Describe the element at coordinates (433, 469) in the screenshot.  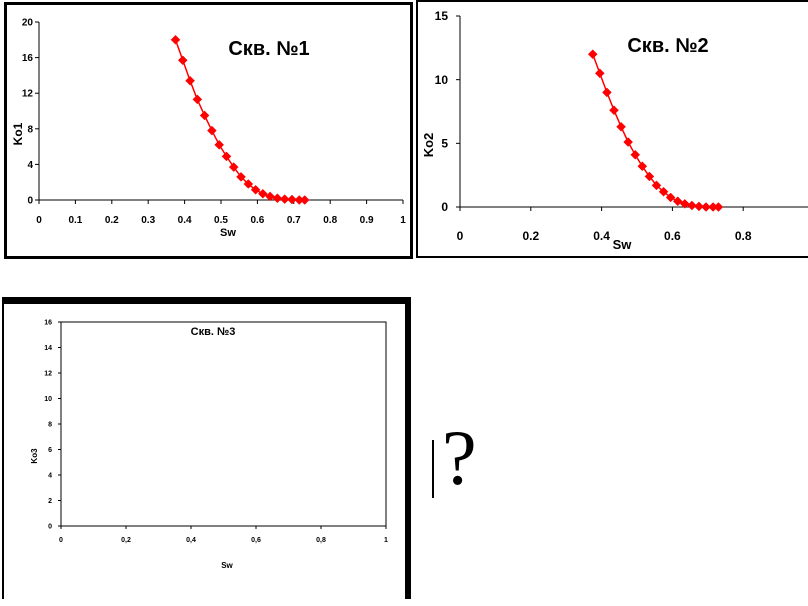
I see `question-mark-bar` at that location.